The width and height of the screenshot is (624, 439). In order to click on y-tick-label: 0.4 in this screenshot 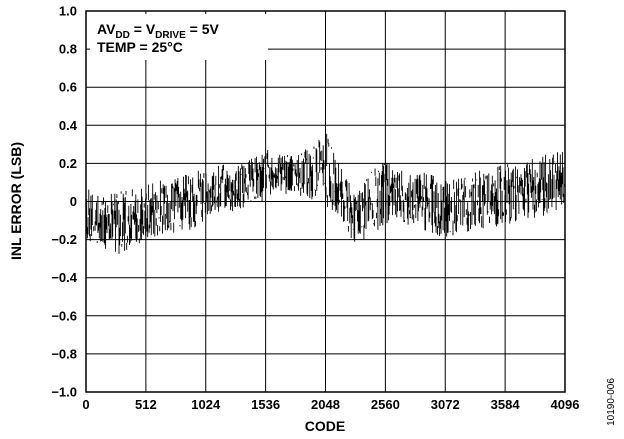, I will do `click(68, 125)`.